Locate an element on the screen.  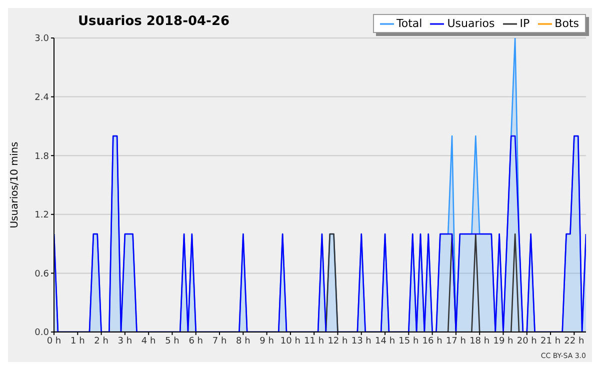
x-tick-label: 16 h is located at coordinates (432, 341).